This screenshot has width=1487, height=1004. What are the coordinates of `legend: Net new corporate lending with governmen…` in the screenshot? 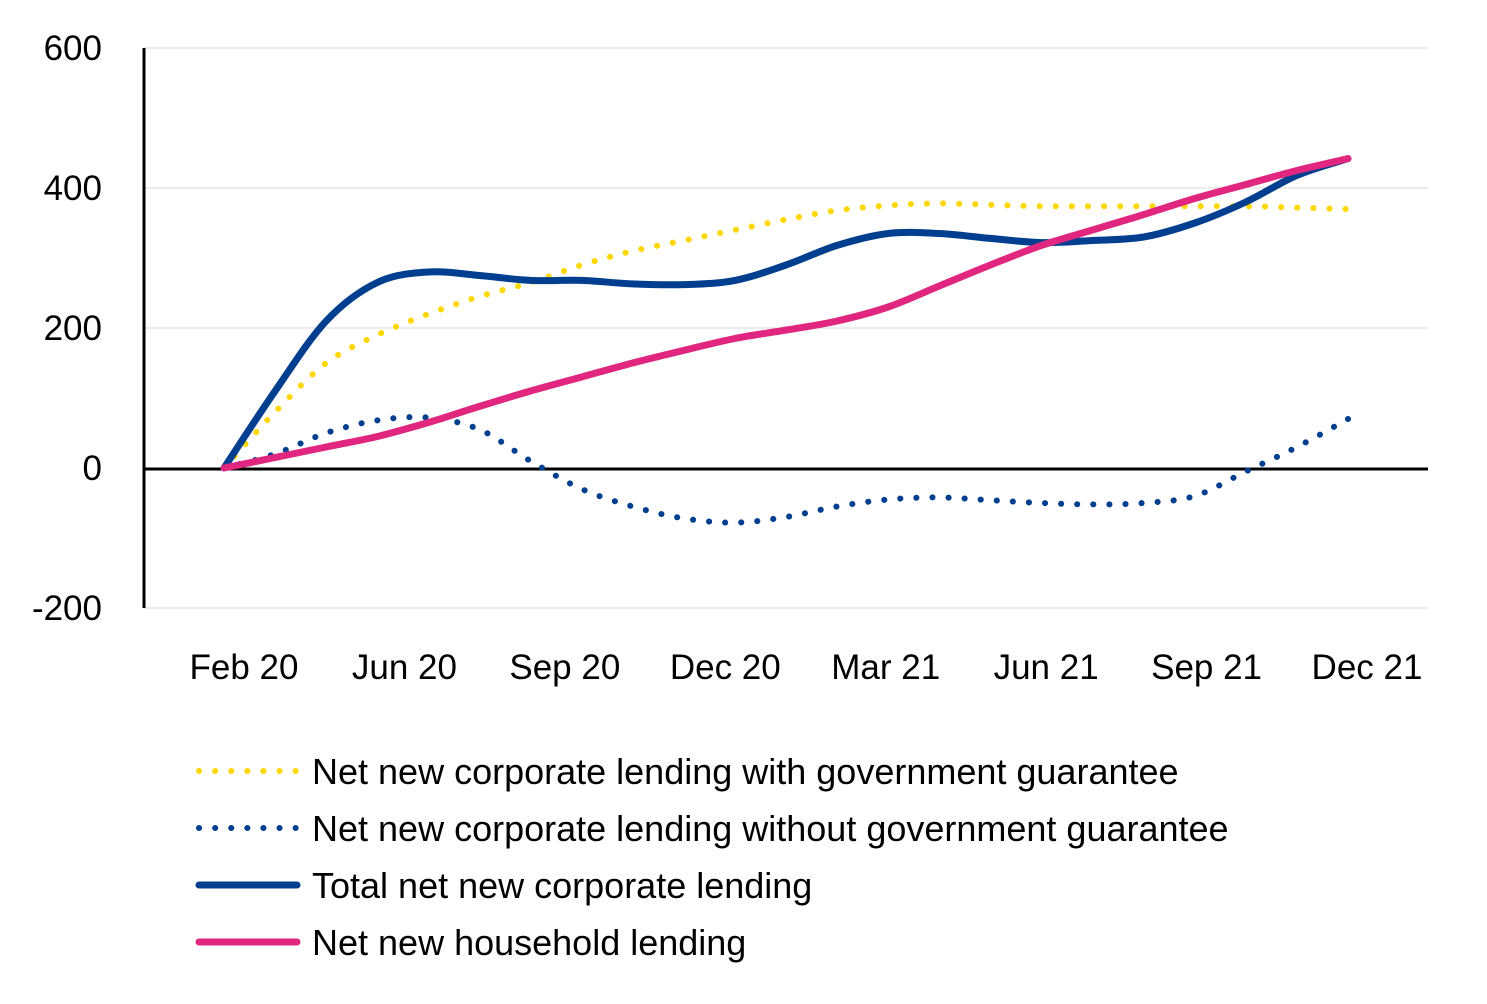 It's located at (712, 857).